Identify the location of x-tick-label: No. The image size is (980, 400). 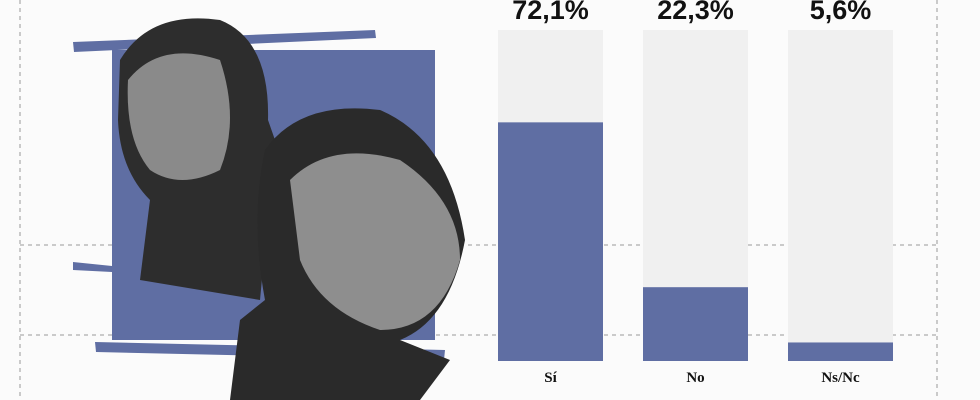
(695, 378).